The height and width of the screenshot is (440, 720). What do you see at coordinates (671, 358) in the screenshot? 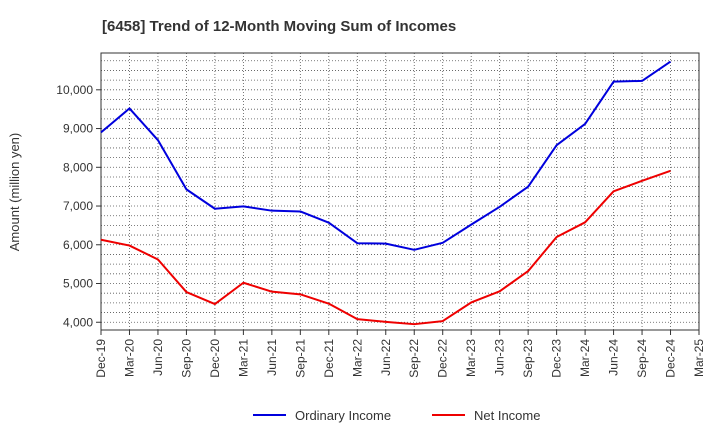
I see `x-tick-label: Dec-24` at bounding box center [671, 358].